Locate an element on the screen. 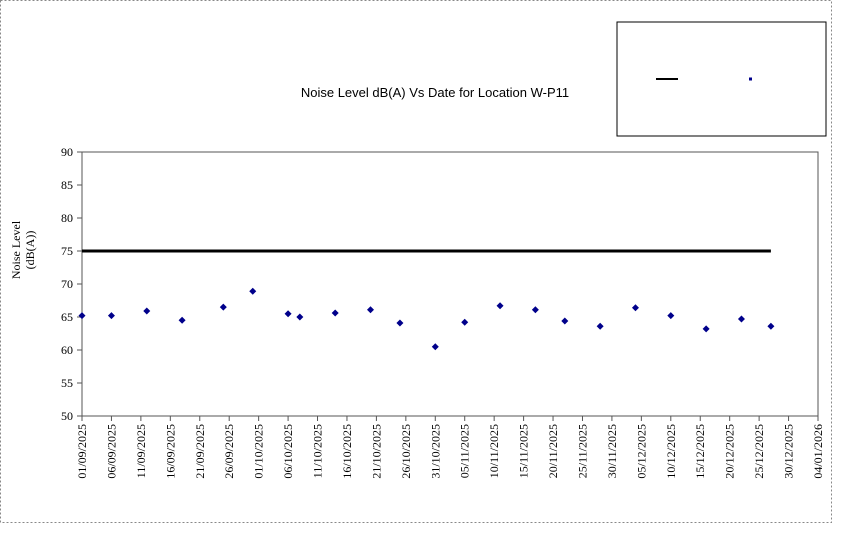 The height and width of the screenshot is (541, 865). y-axis-label-line: Noise Level is located at coordinates (16, 249).